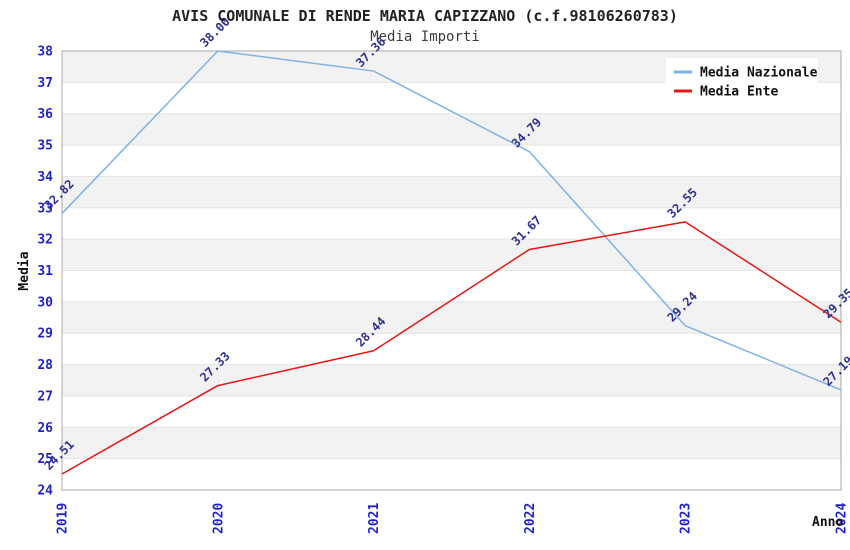 The height and width of the screenshot is (550, 850). Describe the element at coordinates (739, 92) in the screenshot. I see `legend-label: Media Ente` at that location.